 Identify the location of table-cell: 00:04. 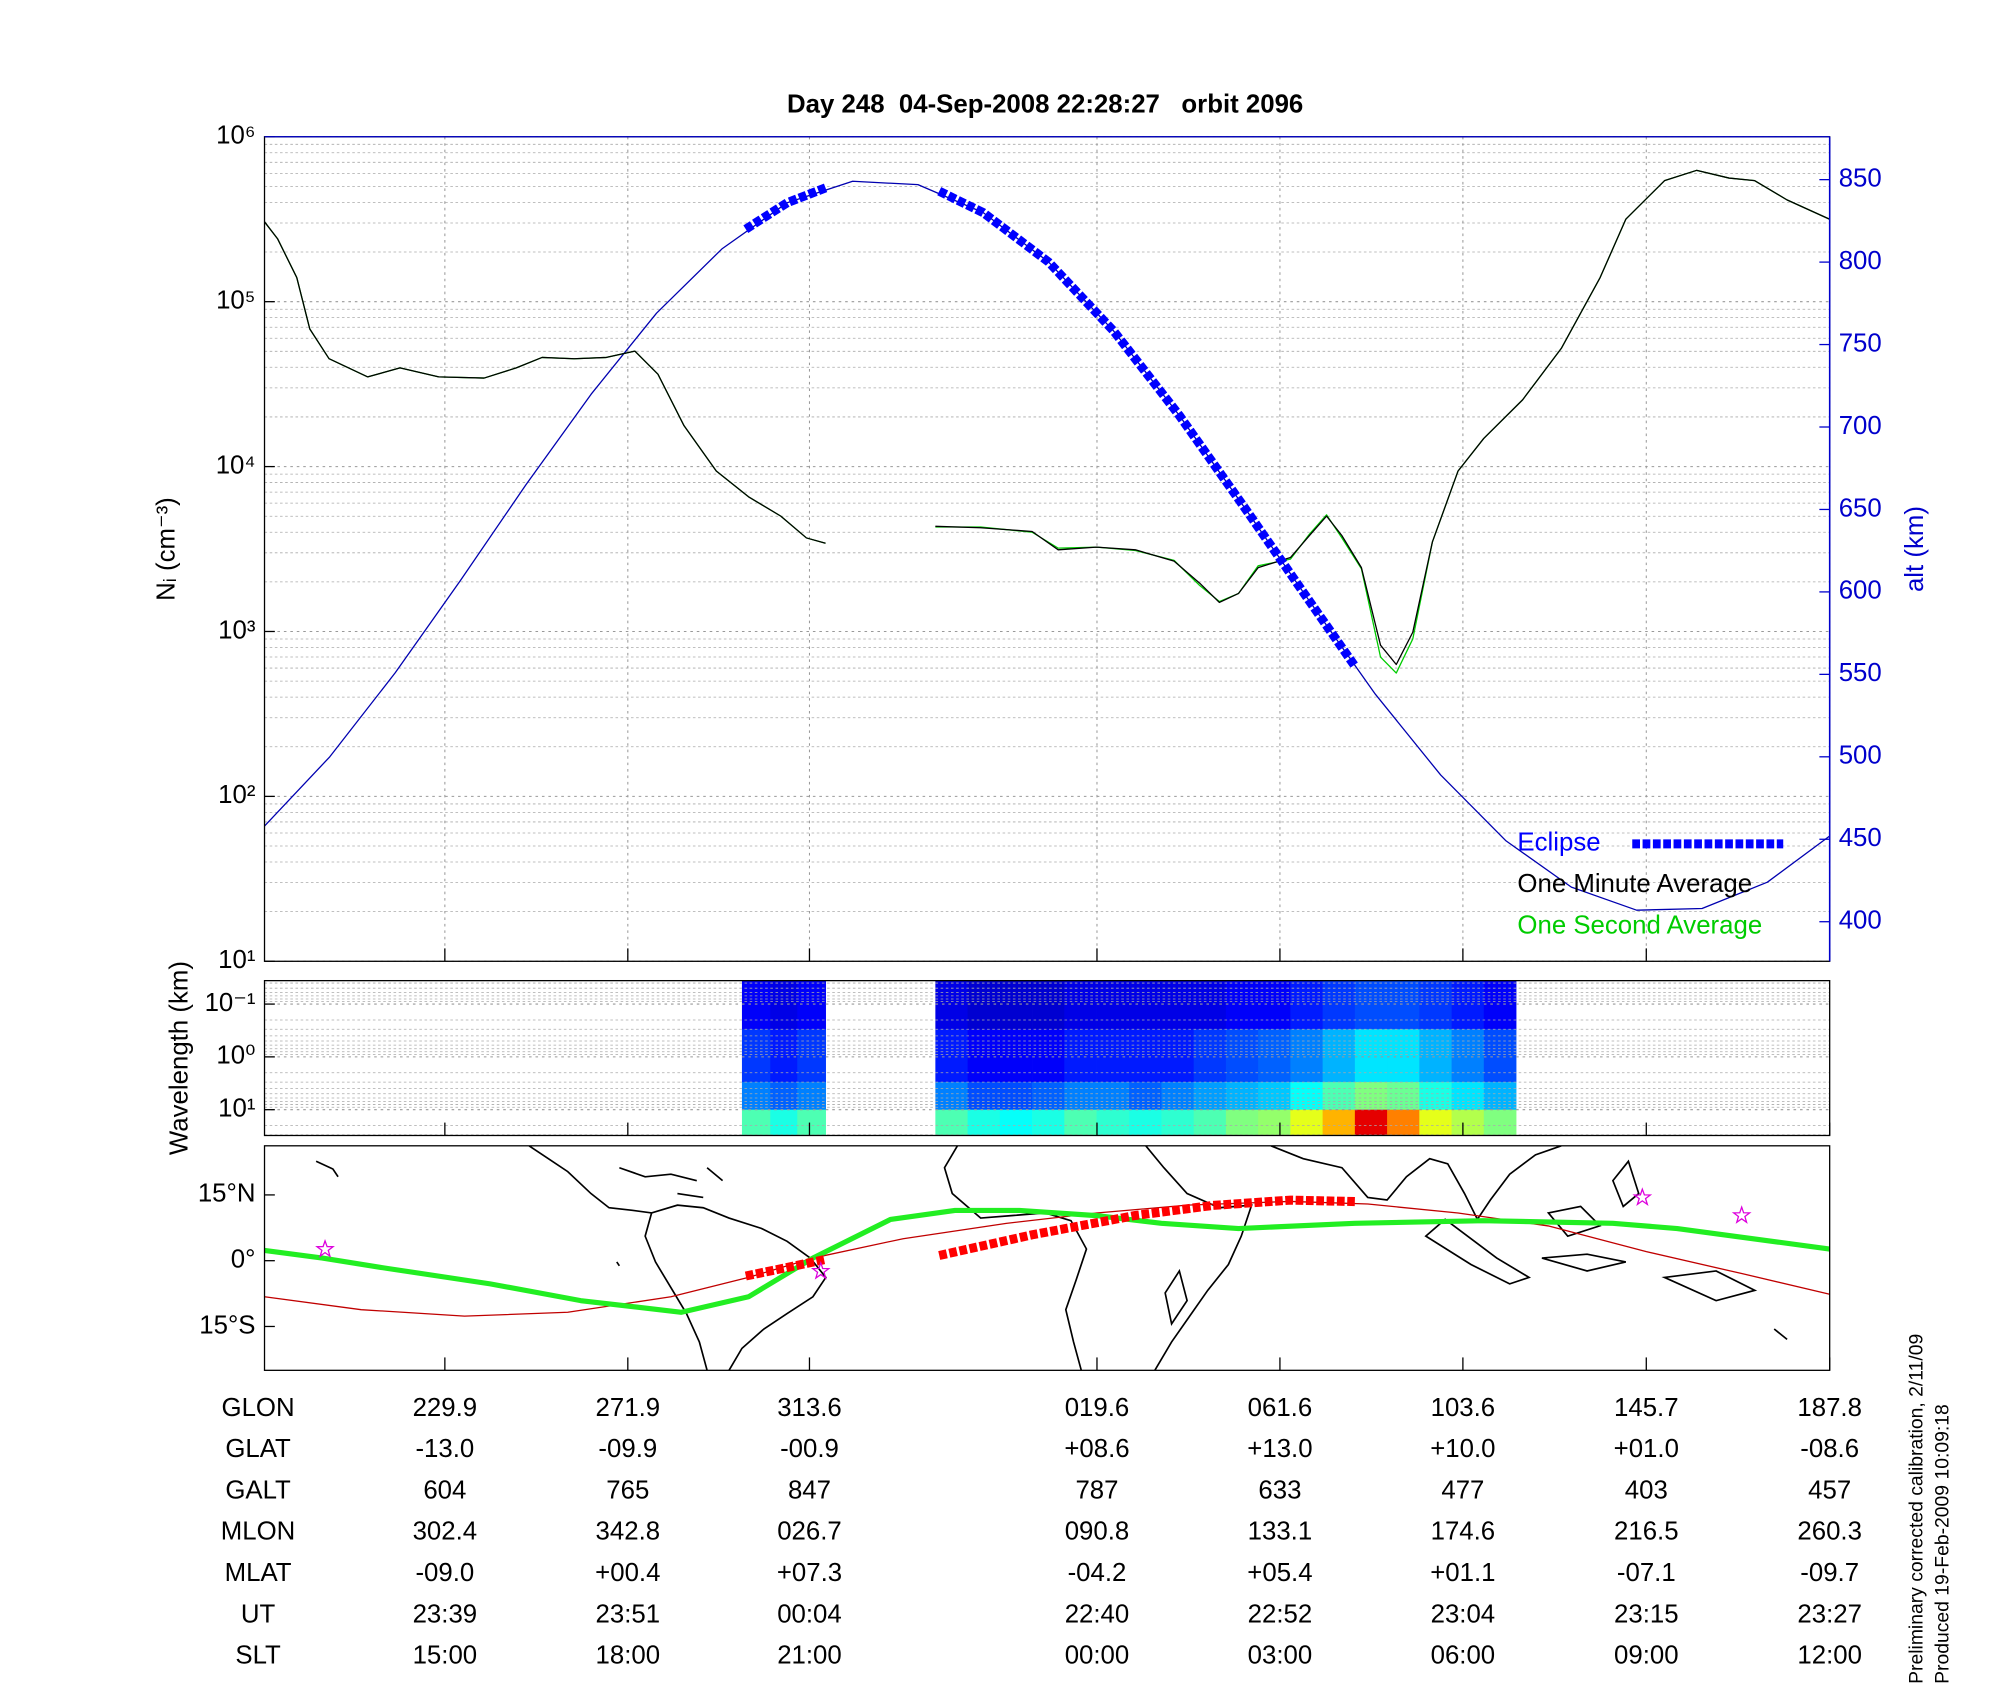
(809, 1614).